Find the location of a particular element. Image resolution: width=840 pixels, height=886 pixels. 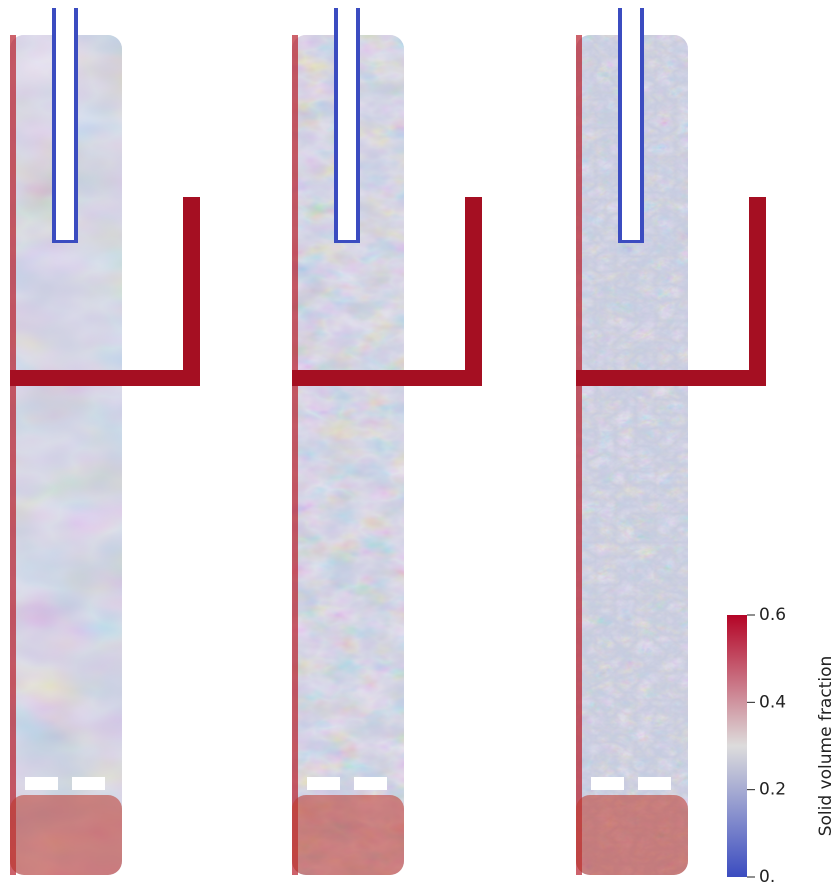

colorbar-tick-label: 0.4 is located at coordinates (772, 702).